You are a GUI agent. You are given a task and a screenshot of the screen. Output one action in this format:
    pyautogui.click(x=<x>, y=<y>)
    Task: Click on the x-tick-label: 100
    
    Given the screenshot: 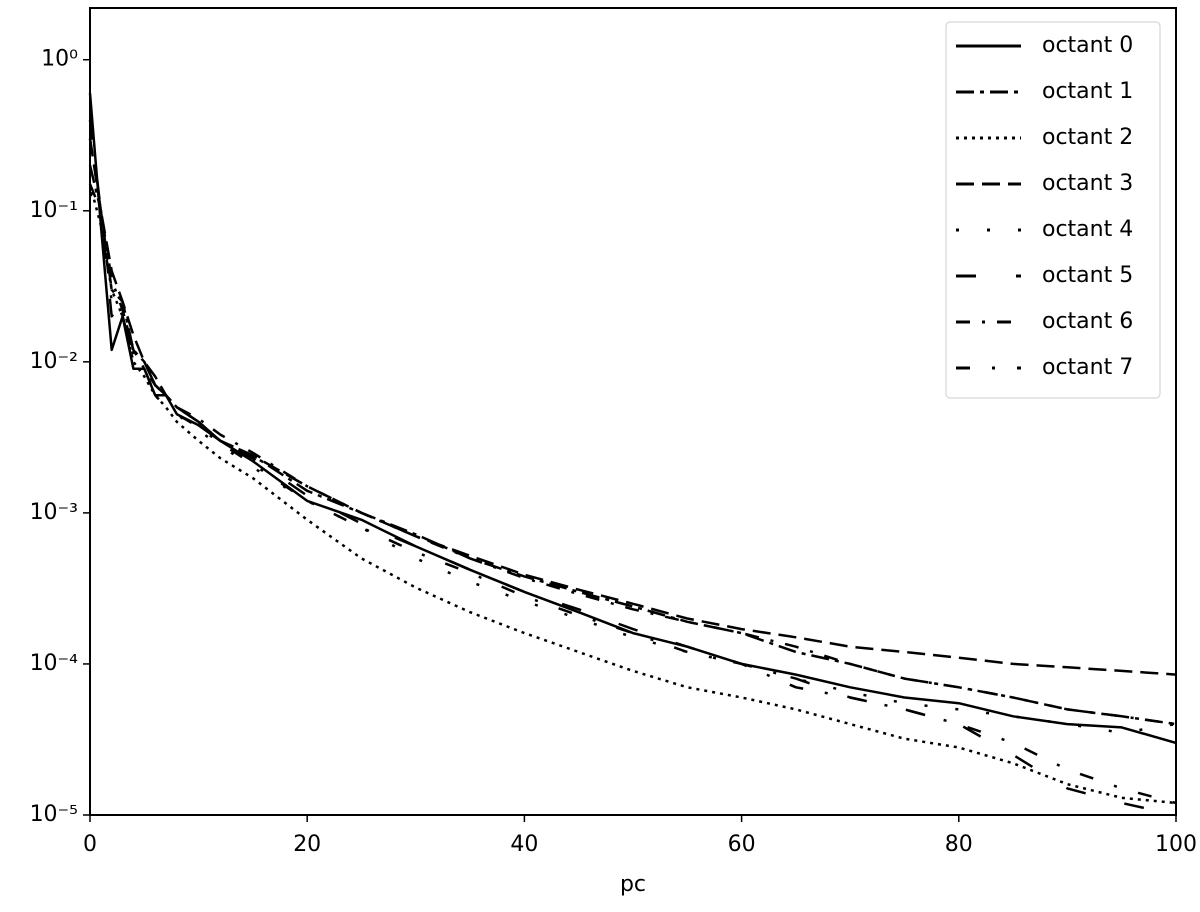 What is the action you would take?
    pyautogui.click(x=1176, y=844)
    